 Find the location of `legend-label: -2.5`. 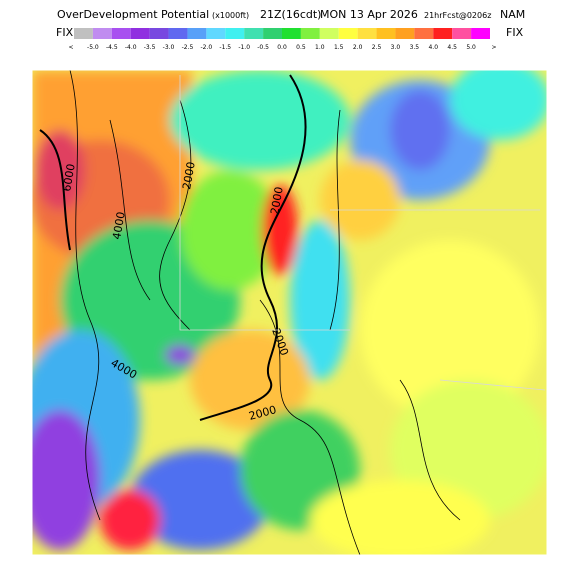

legend-label: -2.5 is located at coordinates (188, 47).